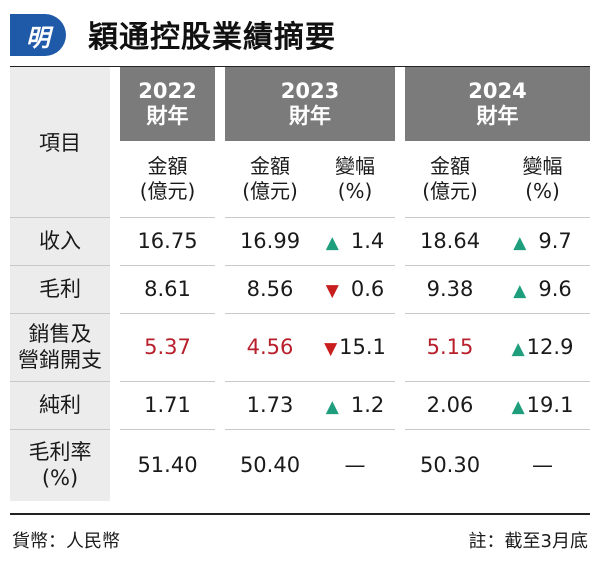 This screenshot has width=600, height=571. I want to click on value-cell-v2023: 50.40, so click(265, 464).